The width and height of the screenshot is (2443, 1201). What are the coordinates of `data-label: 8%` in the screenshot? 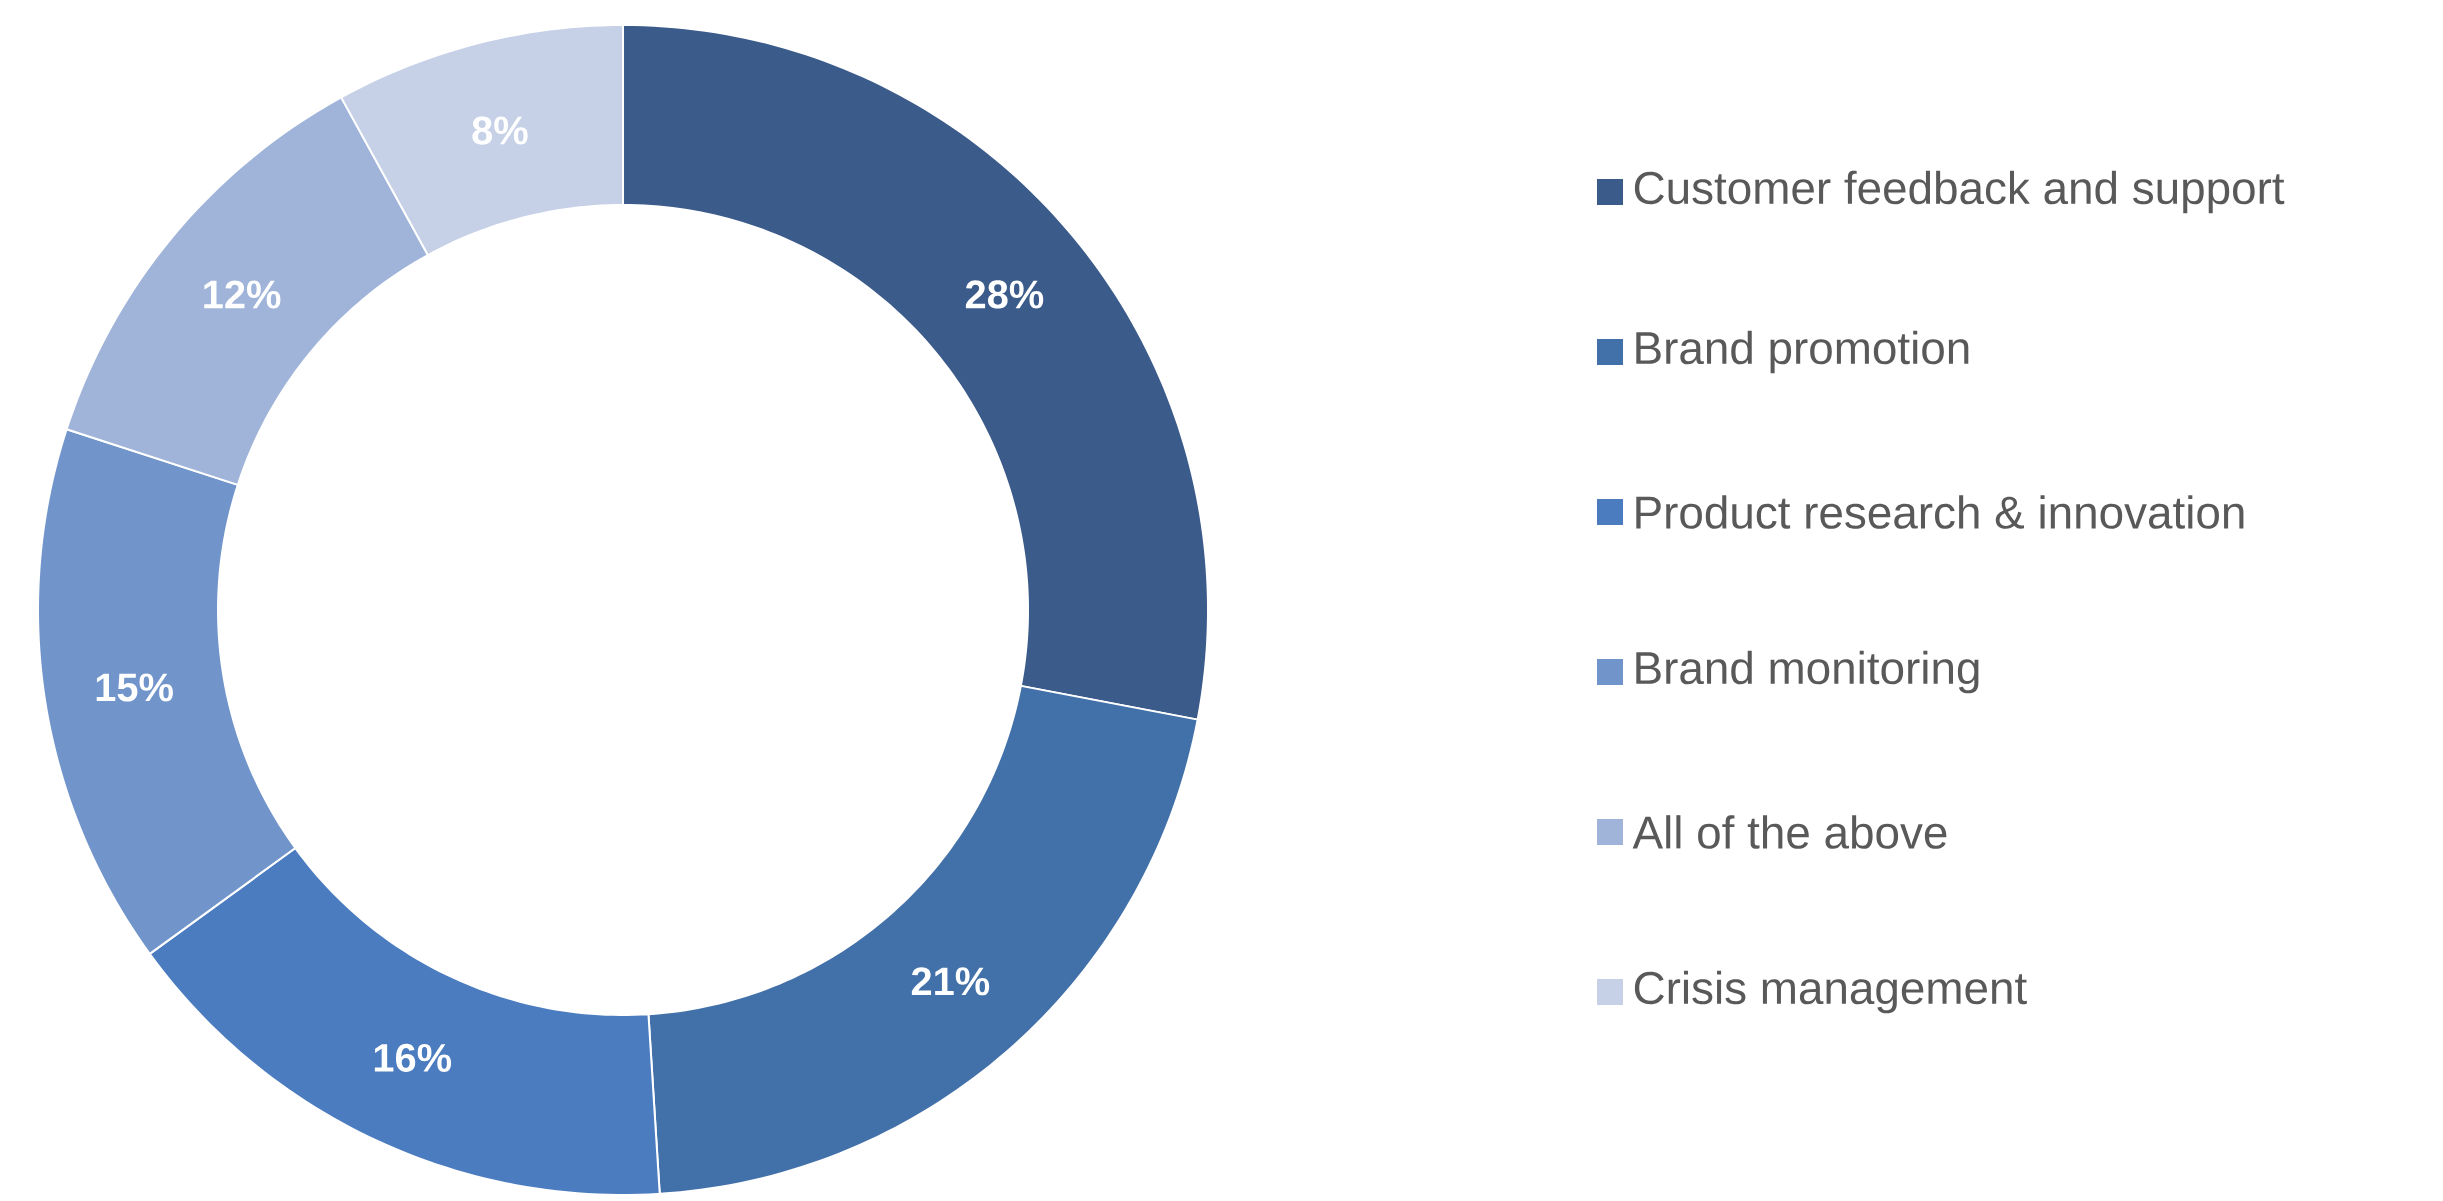 It's located at (500, 130).